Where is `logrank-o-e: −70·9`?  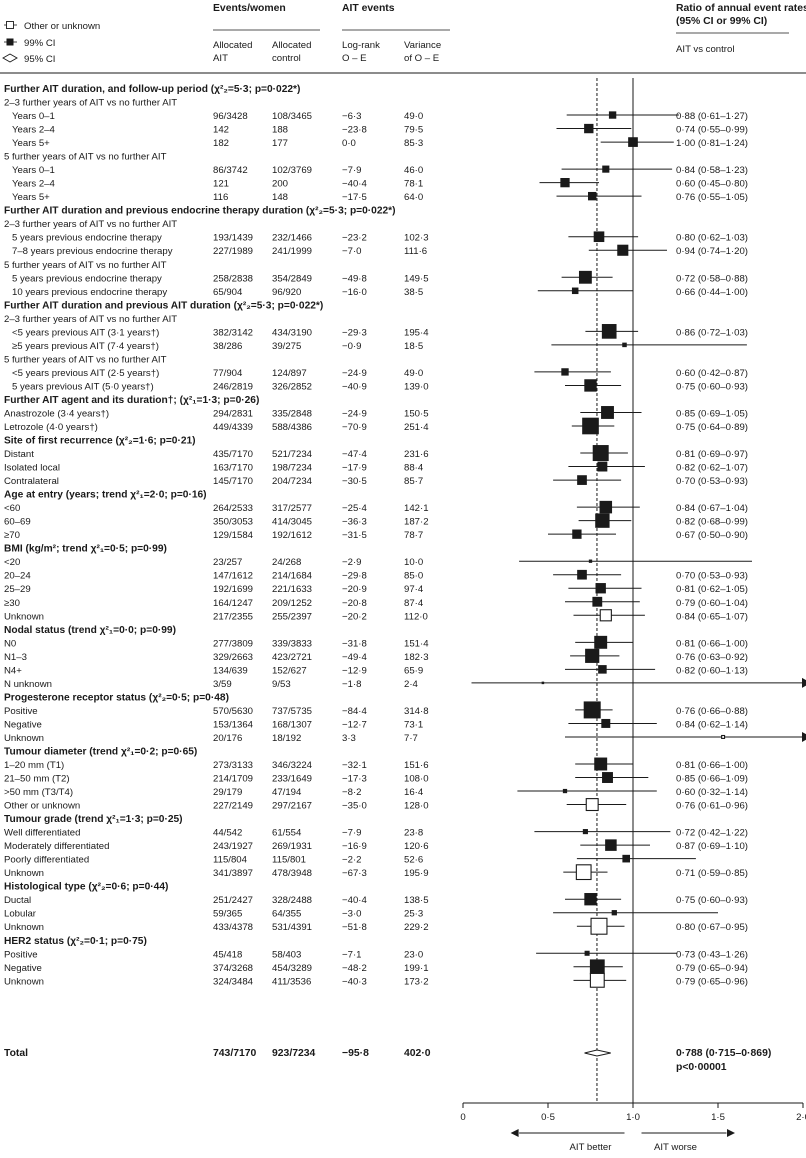 logrank-o-e: −70·9 is located at coordinates (354, 427).